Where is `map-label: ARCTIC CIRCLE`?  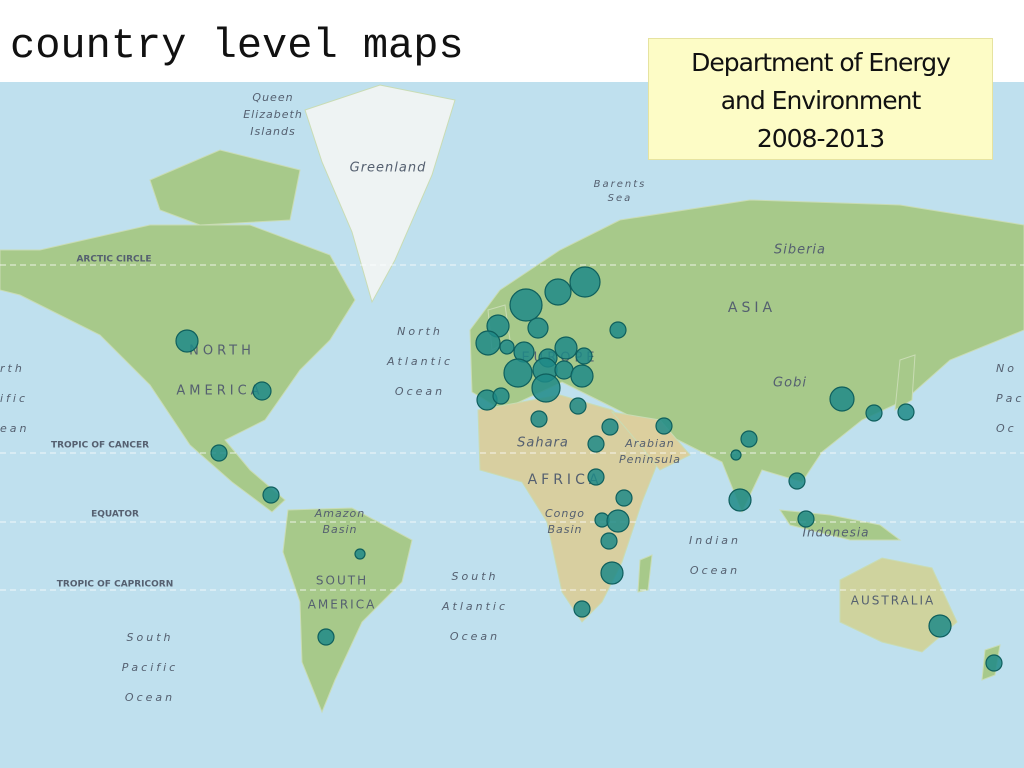 map-label: ARCTIC CIRCLE is located at coordinates (113, 260).